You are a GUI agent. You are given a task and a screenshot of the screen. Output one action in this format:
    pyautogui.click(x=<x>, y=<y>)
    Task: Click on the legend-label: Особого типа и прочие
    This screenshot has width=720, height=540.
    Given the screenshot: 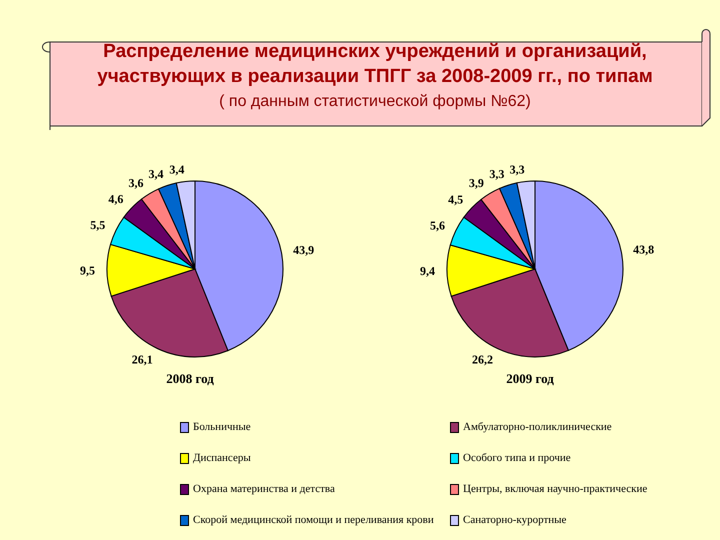 What is the action you would take?
    pyautogui.click(x=517, y=458)
    